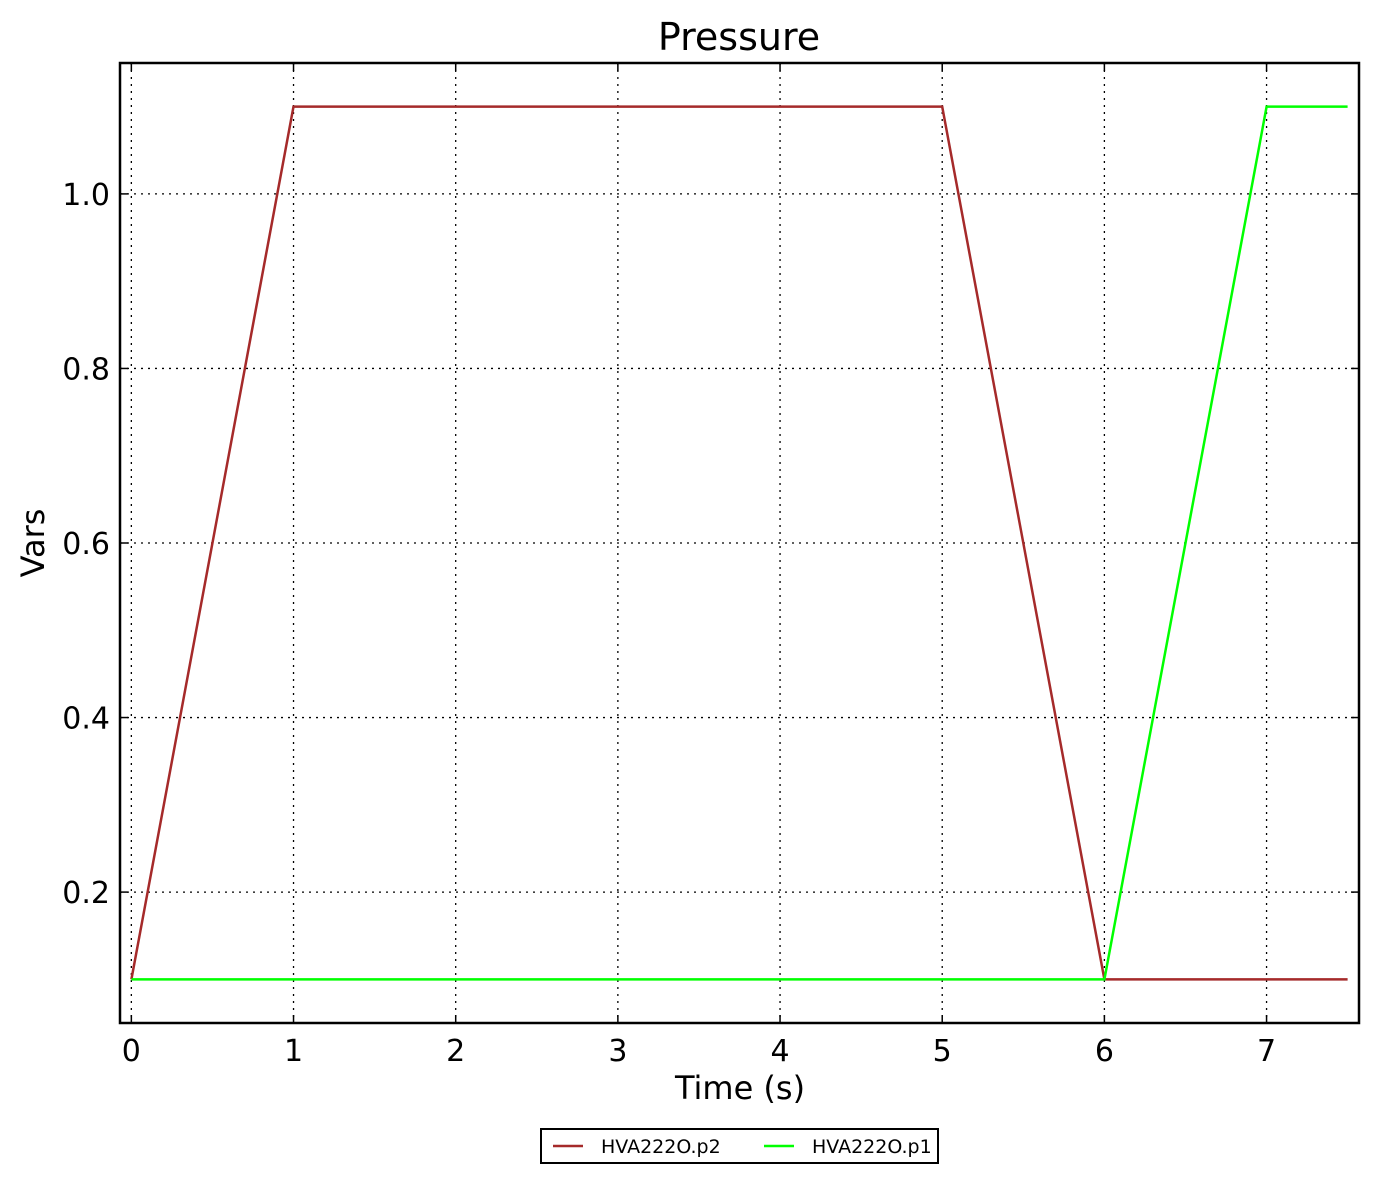 The image size is (1379, 1183). What do you see at coordinates (293, 1051) in the screenshot?
I see `x-tick-label: 1` at bounding box center [293, 1051].